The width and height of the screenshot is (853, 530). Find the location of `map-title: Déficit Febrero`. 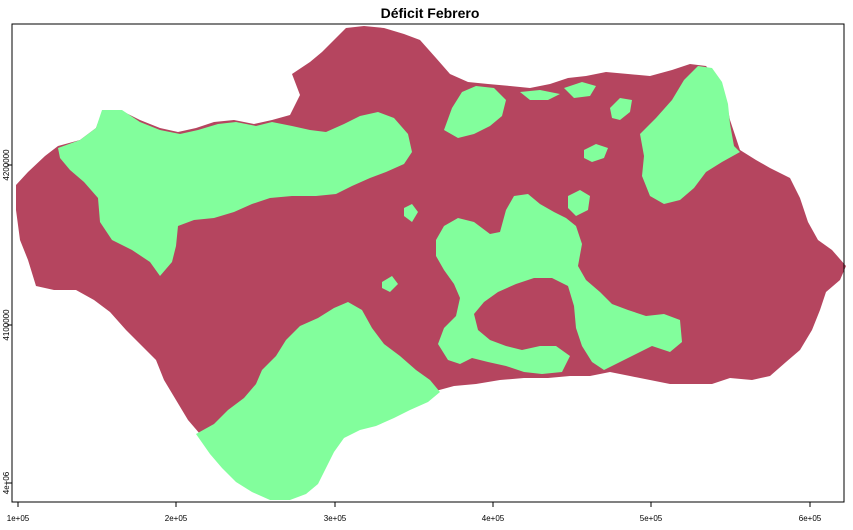

map-title: Déficit Febrero is located at coordinates (430, 13).